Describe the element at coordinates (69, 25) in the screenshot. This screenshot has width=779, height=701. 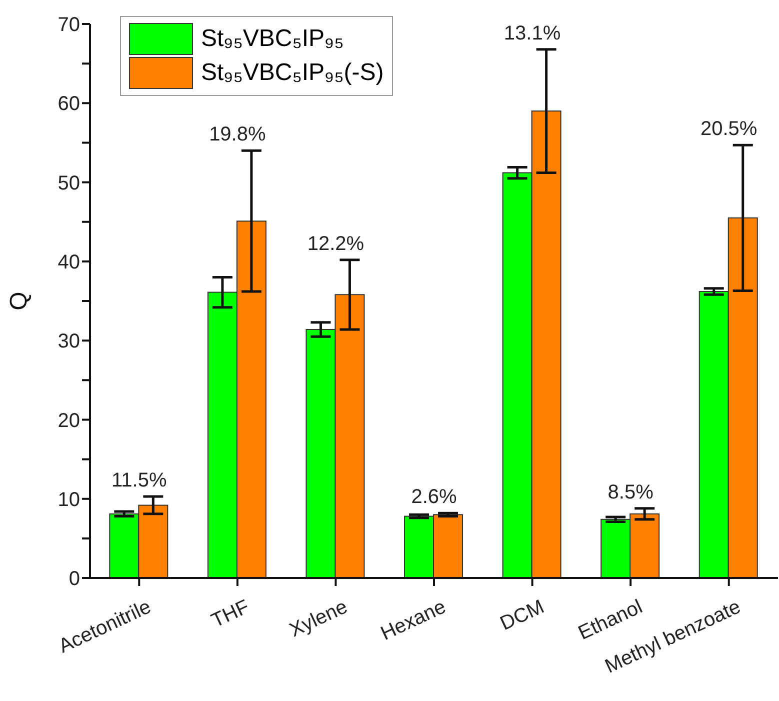
I see `y-tick-label: 70` at that location.